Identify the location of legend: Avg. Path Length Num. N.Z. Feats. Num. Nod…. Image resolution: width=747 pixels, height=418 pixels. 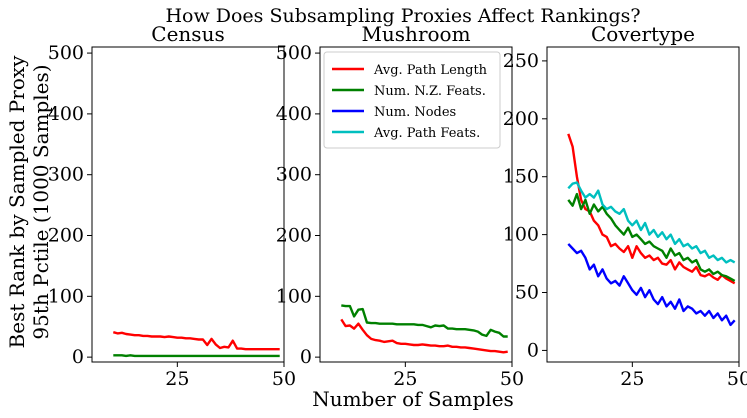
(412, 100).